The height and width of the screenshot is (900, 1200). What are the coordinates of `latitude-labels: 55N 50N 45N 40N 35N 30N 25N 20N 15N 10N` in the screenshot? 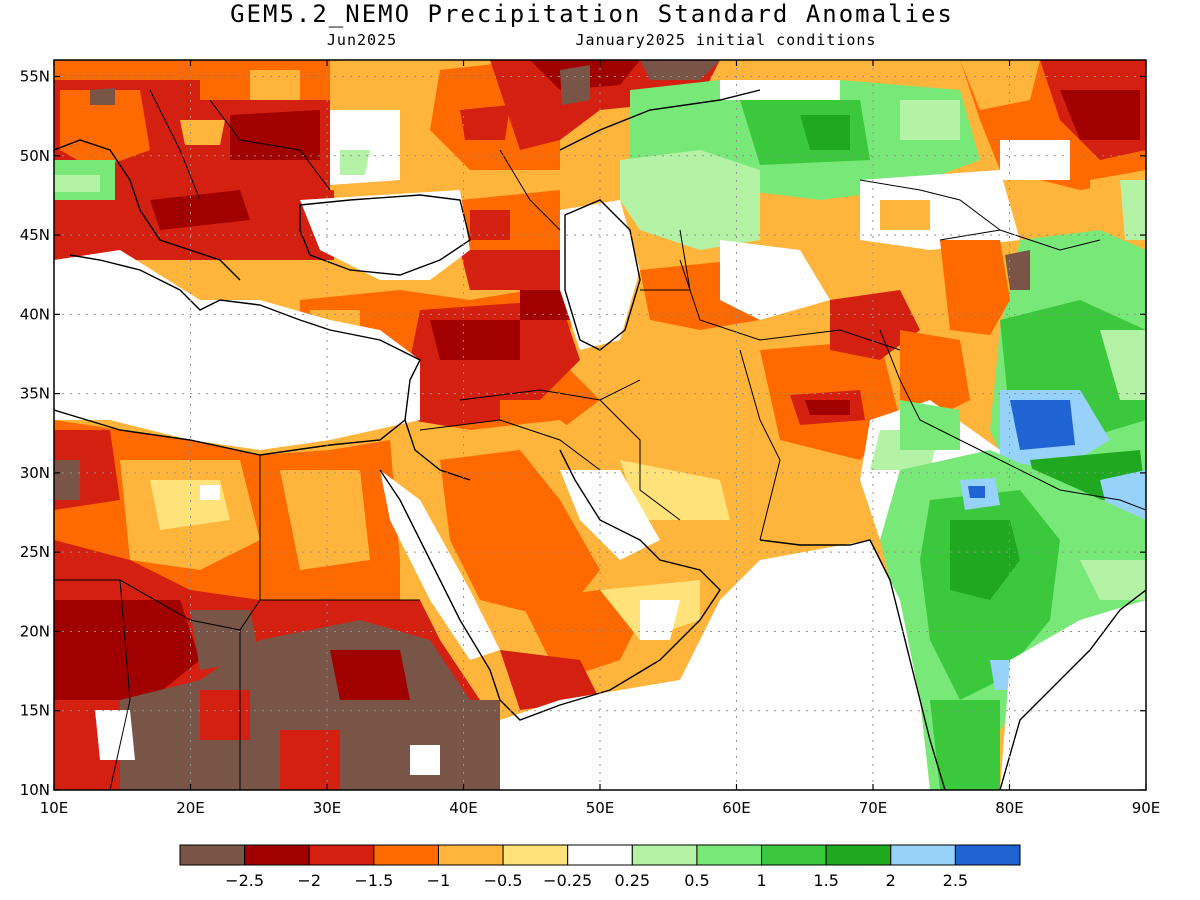 It's located at (35, 434).